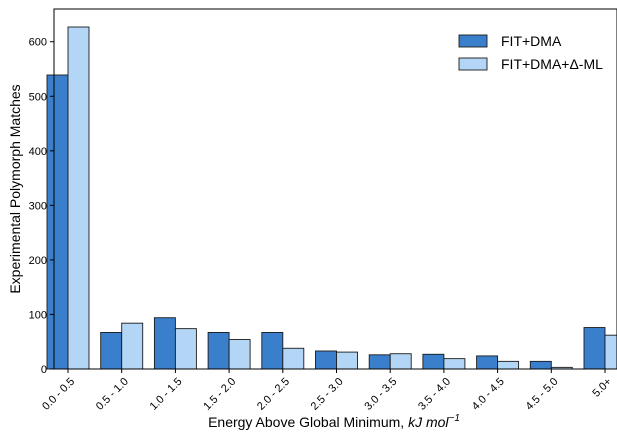  What do you see at coordinates (602, 388) in the screenshot?
I see `x-tick-label: 5.0+` at bounding box center [602, 388].